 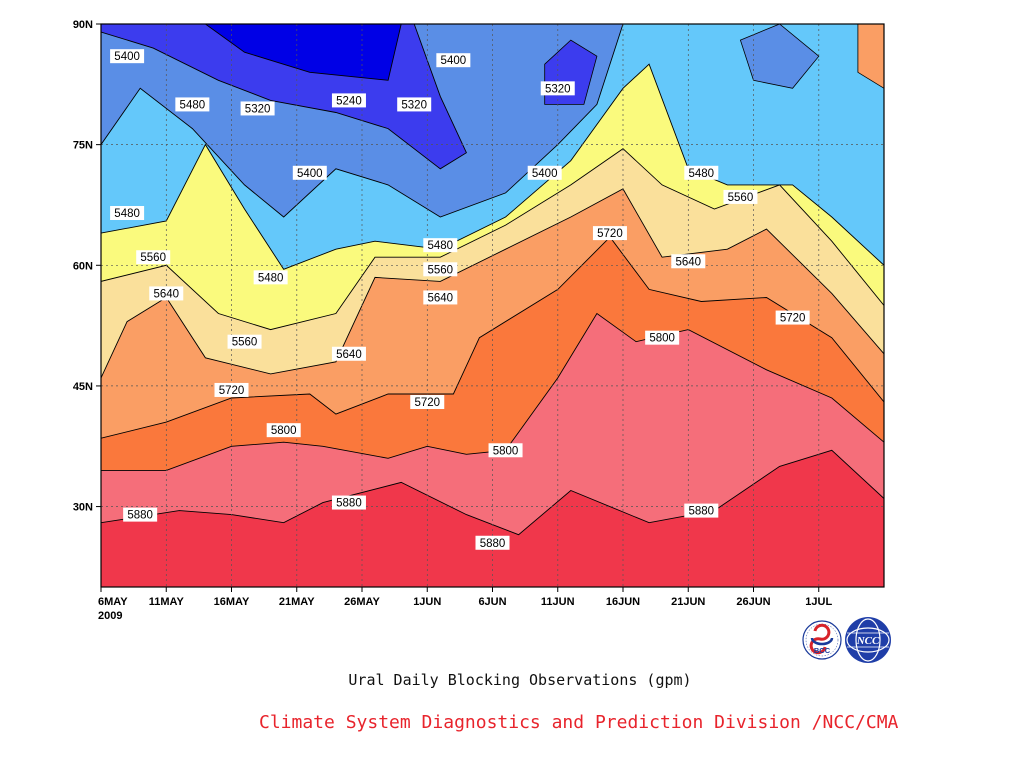 I want to click on ncc-logo-text: NCC, so click(x=868, y=641).